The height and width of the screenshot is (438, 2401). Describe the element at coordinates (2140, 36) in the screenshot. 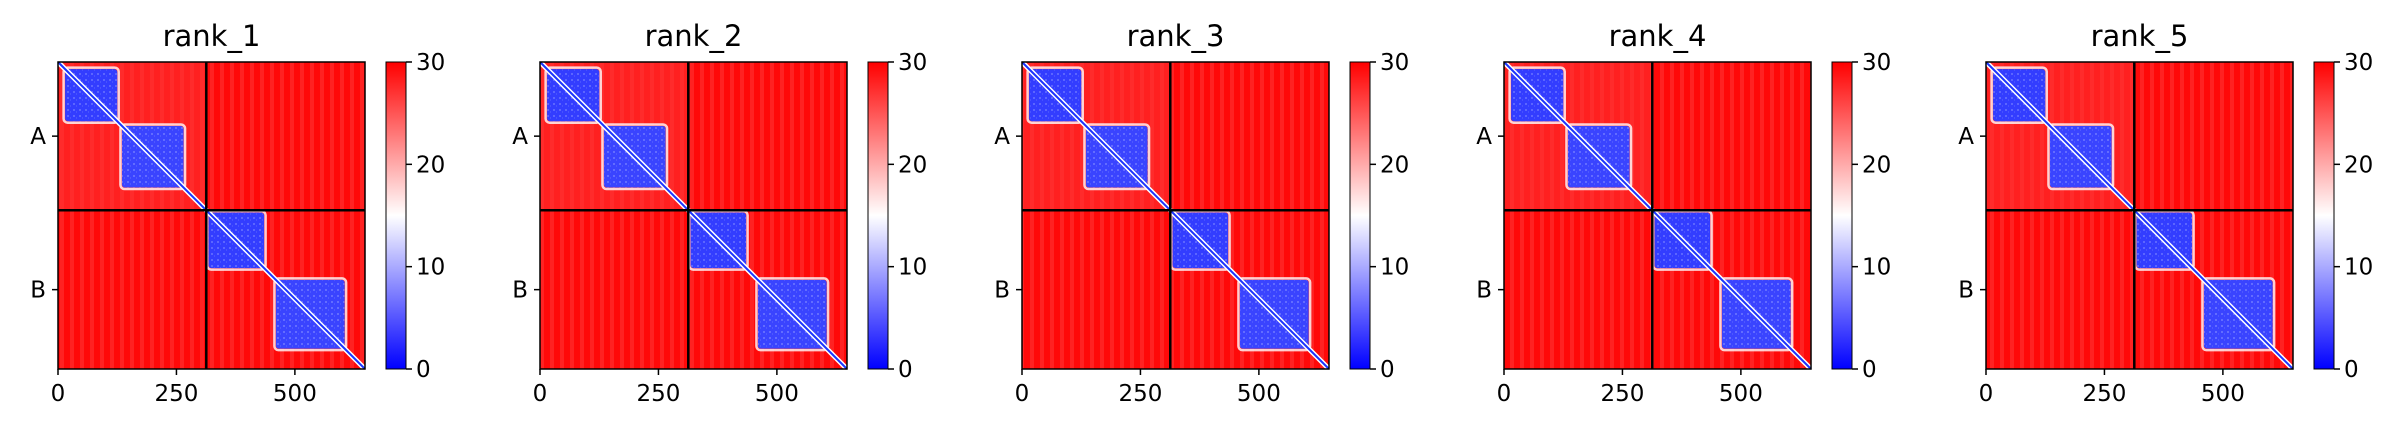

I see `panel-title: rank_5` at that location.